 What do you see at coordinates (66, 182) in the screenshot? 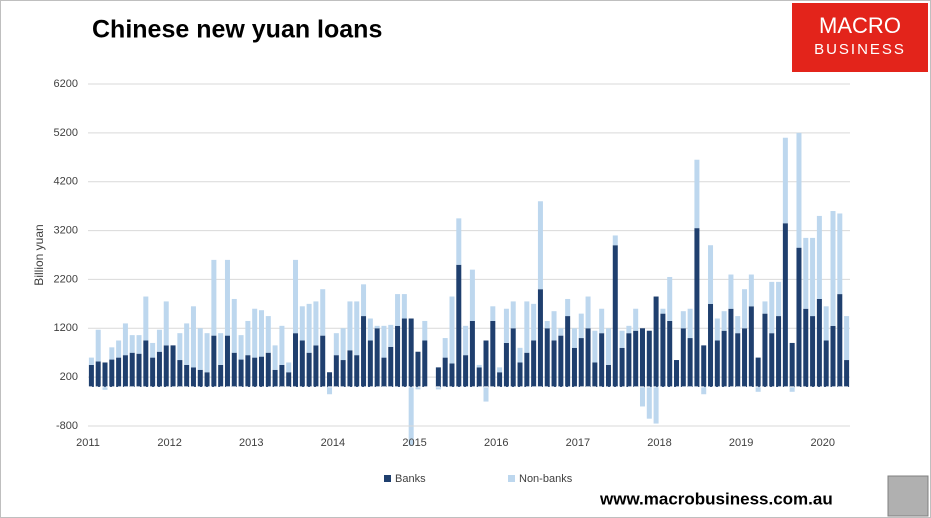
I see `y-tick-label: 4200` at bounding box center [66, 182].